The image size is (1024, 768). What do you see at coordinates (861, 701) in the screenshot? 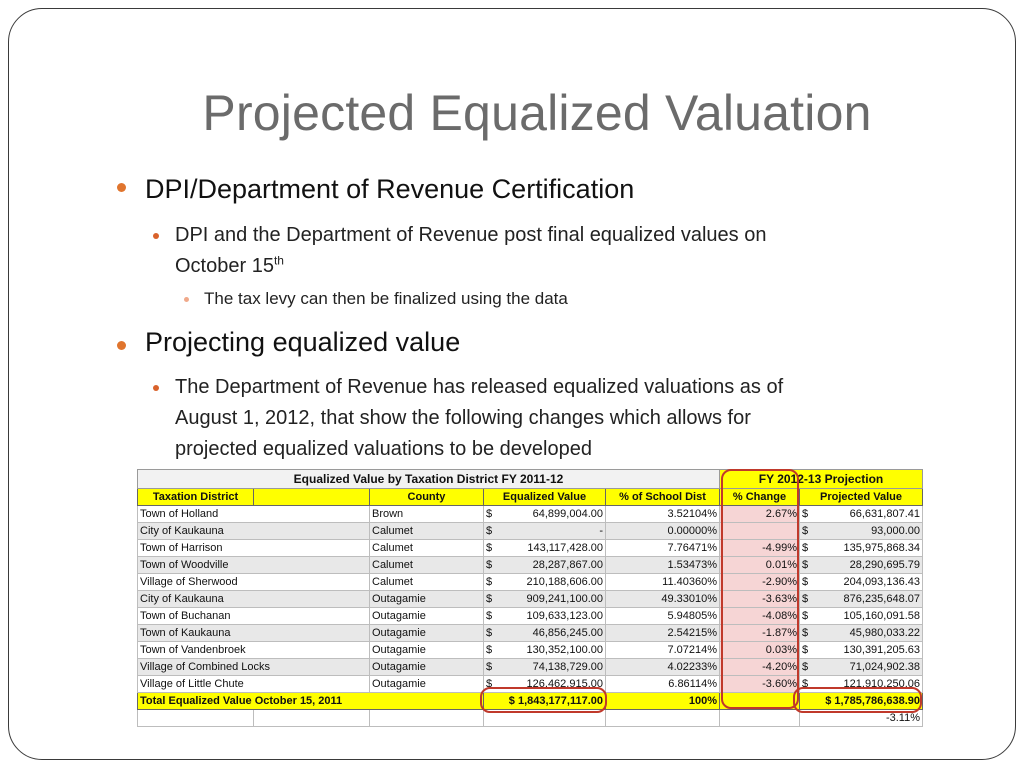
I see `total-projected-value: $ 1,785,786,638.90` at bounding box center [861, 701].